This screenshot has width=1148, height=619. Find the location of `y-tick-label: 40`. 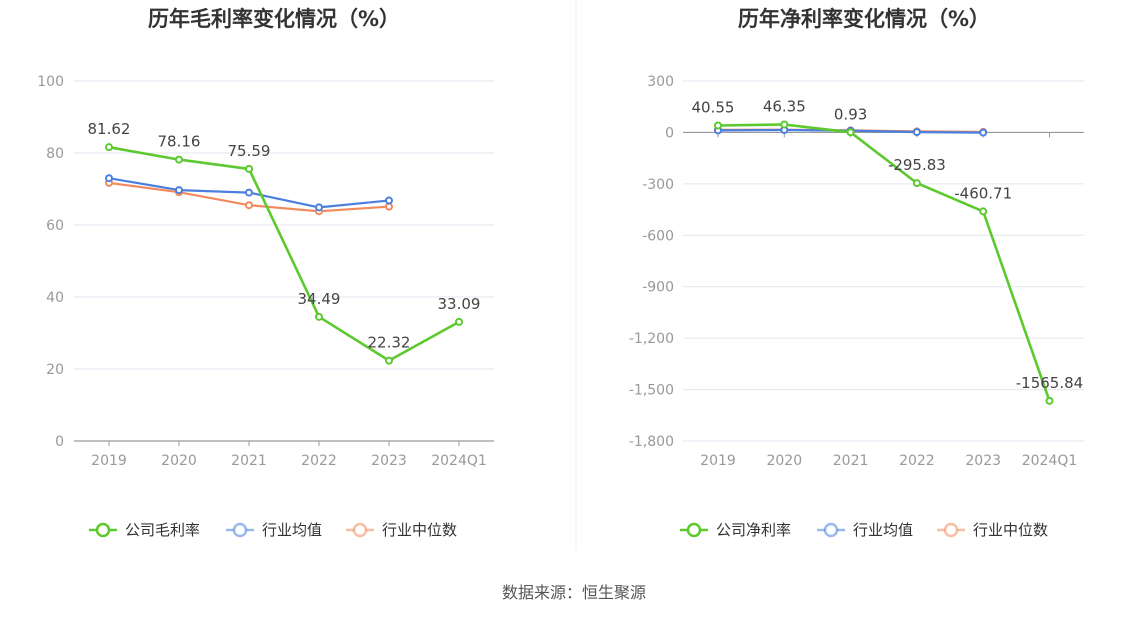

y-tick-label: 40 is located at coordinates (55, 298).